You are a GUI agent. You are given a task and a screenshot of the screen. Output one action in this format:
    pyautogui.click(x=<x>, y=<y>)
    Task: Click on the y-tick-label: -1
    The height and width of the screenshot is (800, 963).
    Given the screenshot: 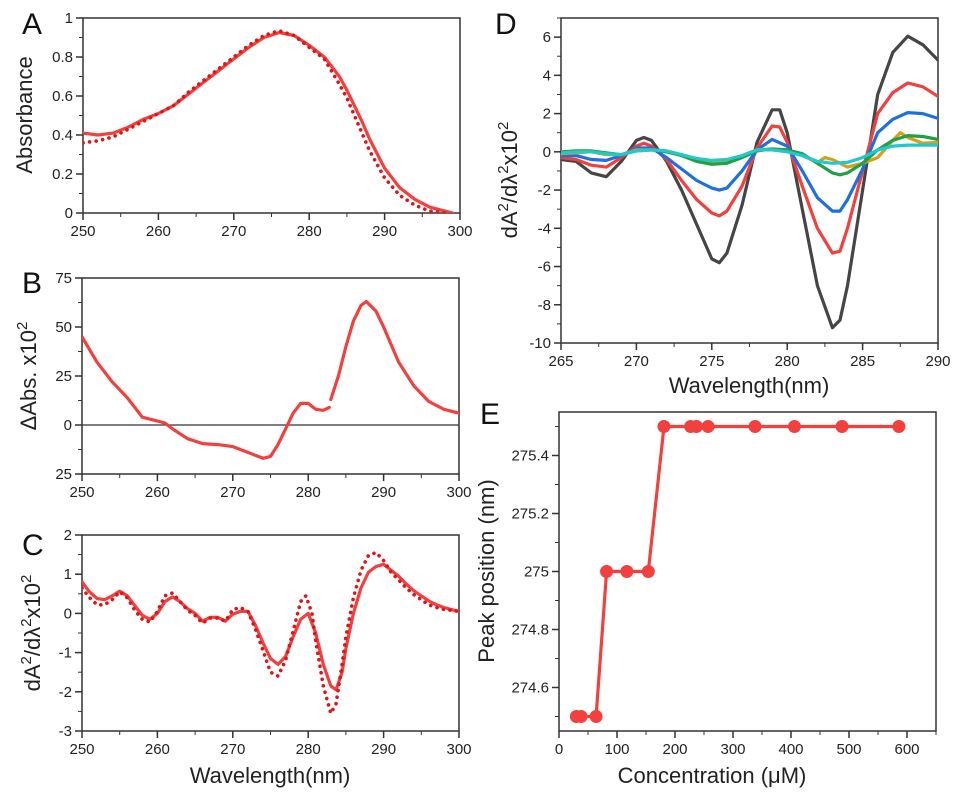 What is the action you would take?
    pyautogui.click(x=65, y=653)
    